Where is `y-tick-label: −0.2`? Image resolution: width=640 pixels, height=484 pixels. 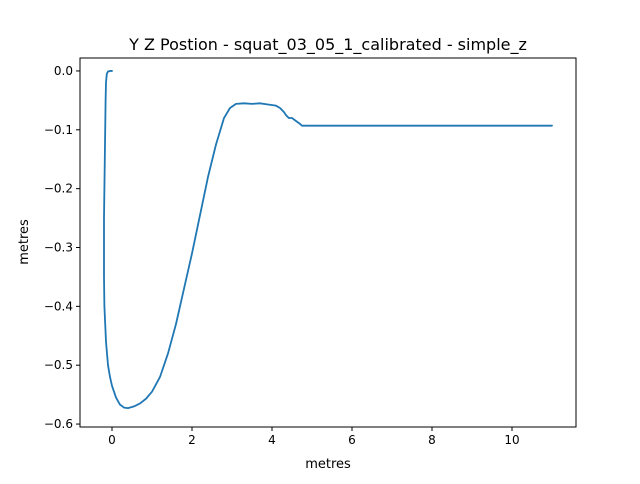 y-tick-label: −0.2 is located at coordinates (58, 189).